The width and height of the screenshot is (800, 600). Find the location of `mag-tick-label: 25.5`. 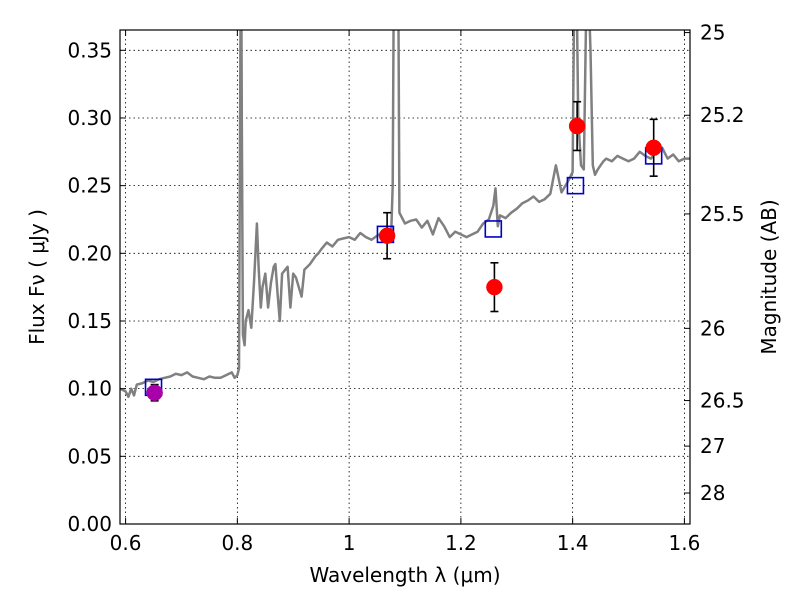

mag-tick-label: 25.5 is located at coordinates (722, 214).